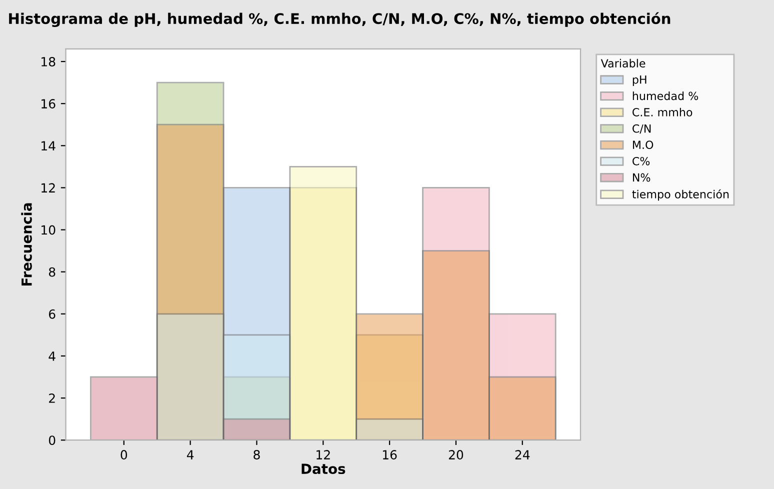  Describe the element at coordinates (522, 455) in the screenshot. I see `x-tick-label: 24` at that location.